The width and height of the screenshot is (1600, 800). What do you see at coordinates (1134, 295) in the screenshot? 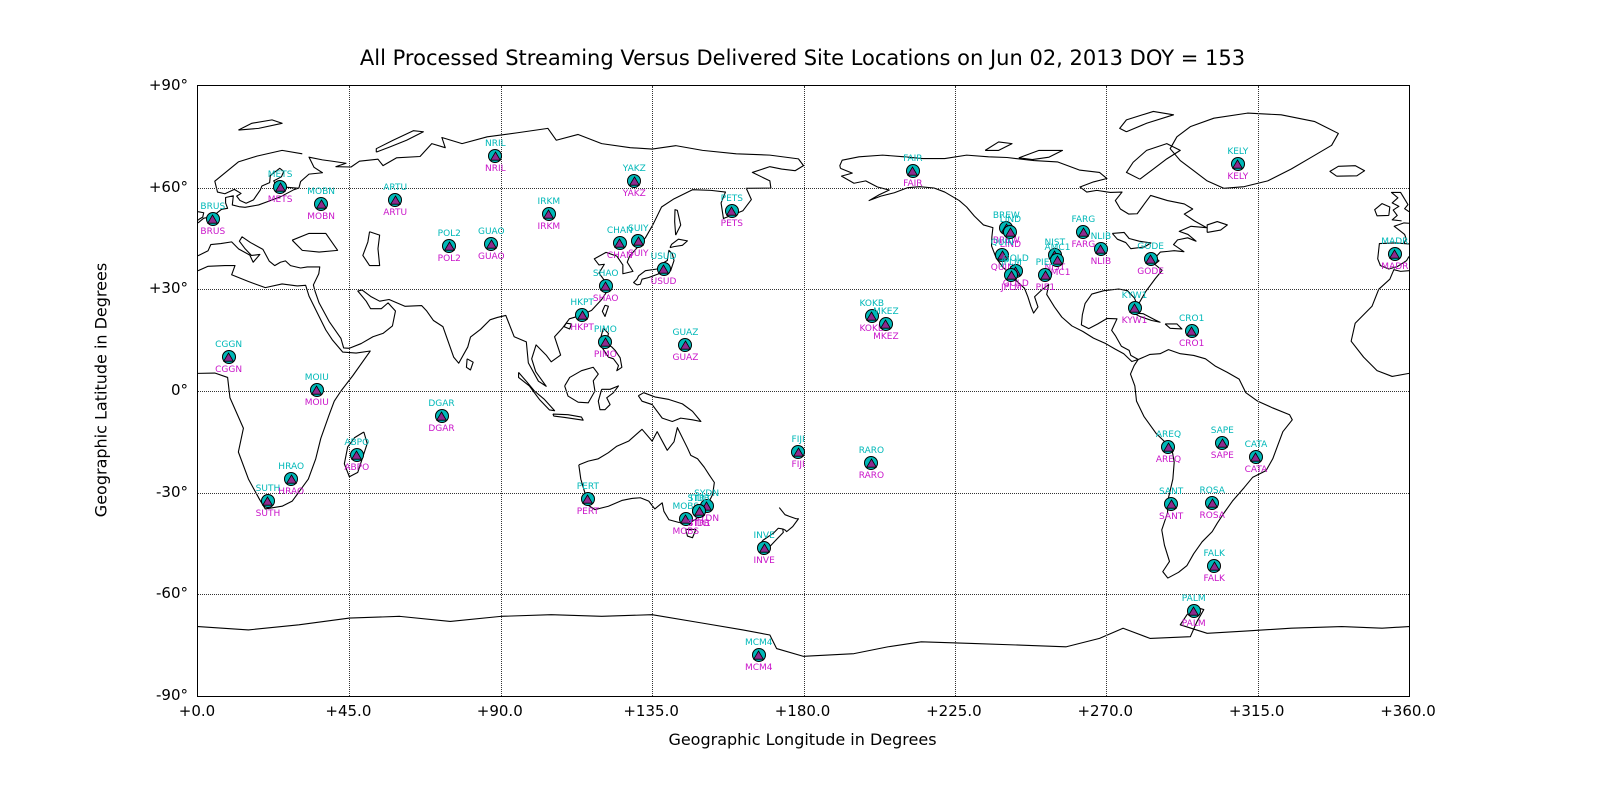
I see `station-code-processed: KYW1` at bounding box center [1134, 295].